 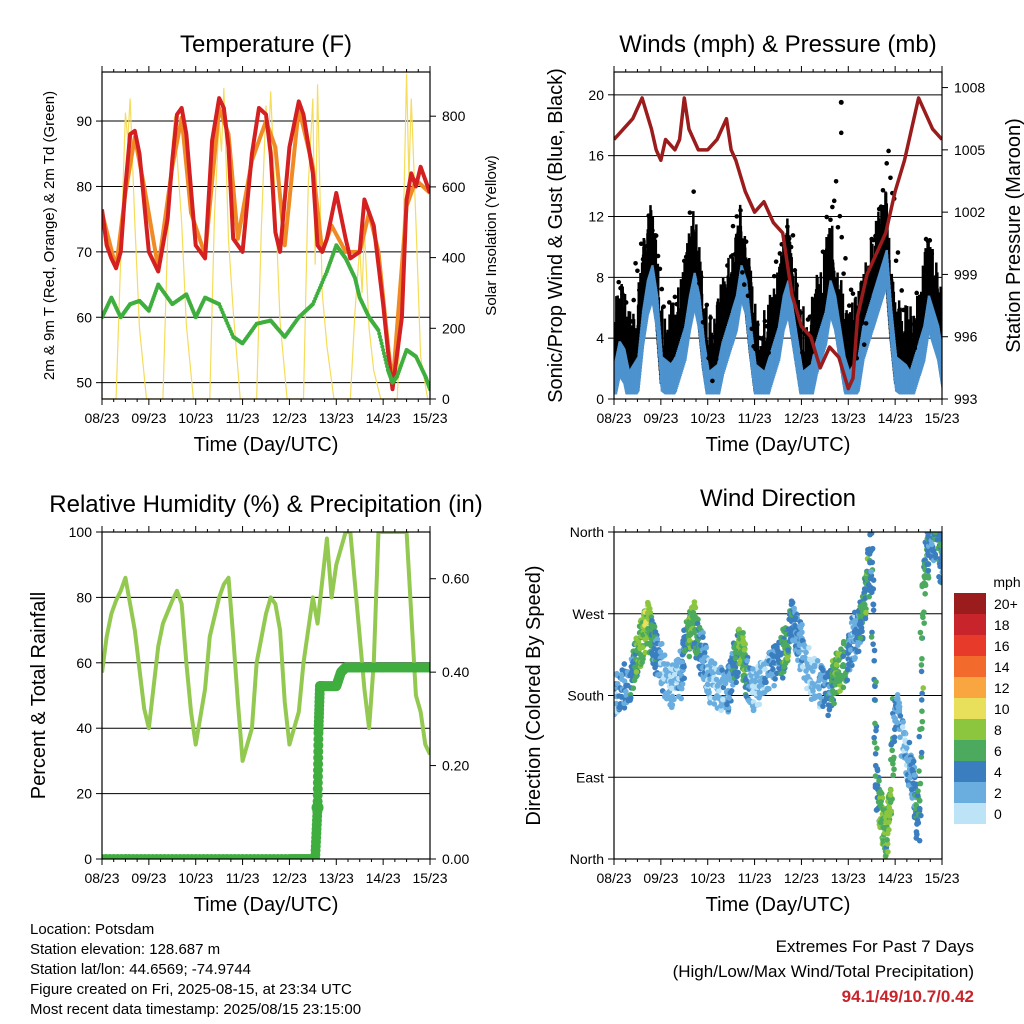 I want to click on series-station-pressure, so click(x=778, y=243).